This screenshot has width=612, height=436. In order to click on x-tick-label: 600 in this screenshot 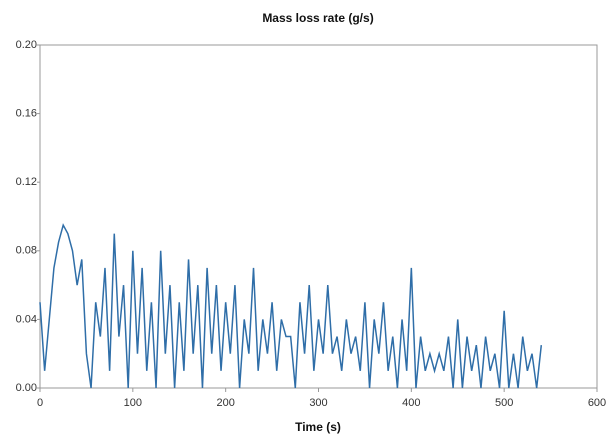, I will do `click(597, 403)`.